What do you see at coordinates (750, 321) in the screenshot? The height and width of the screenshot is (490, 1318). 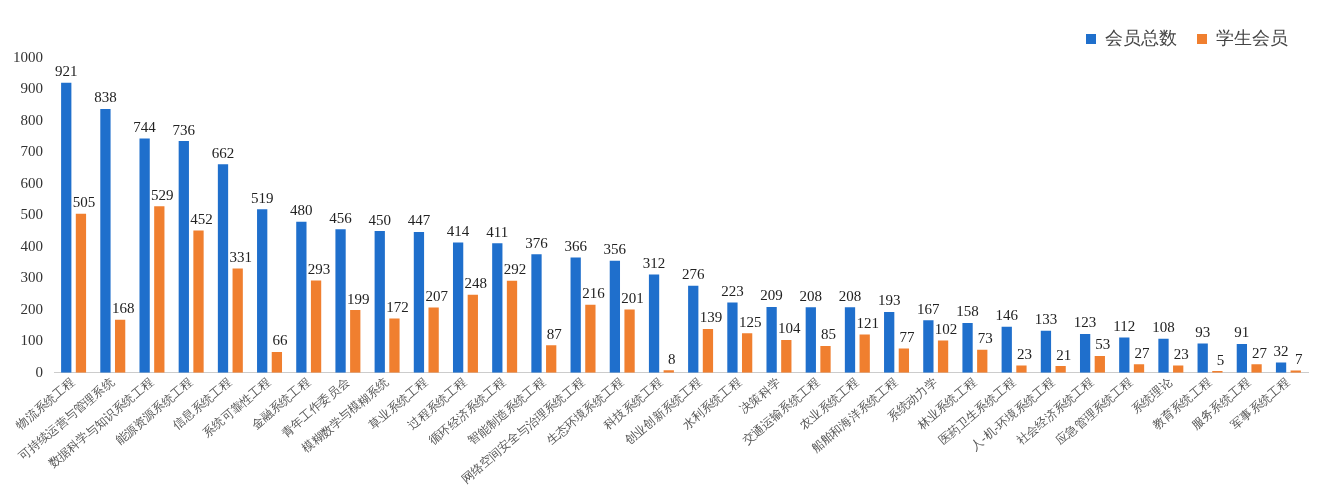 I see `data-label: 125` at bounding box center [750, 321].